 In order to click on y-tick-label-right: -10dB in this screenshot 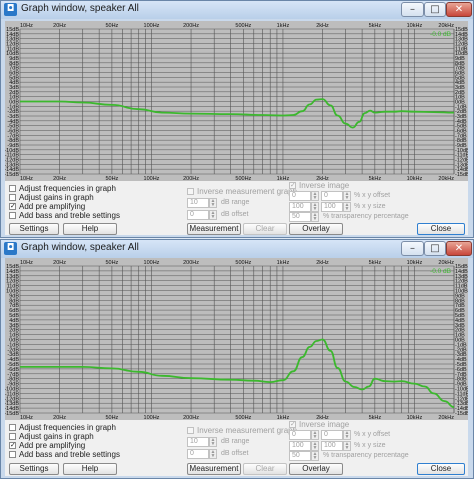, I will do `click(461, 390)`.